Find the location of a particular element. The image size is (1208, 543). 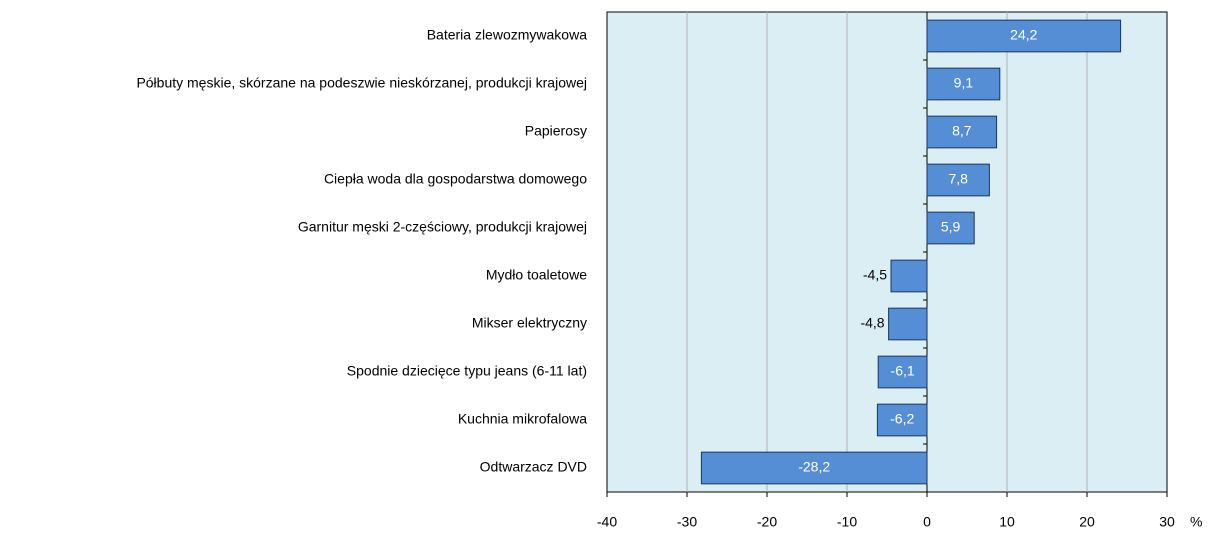

y-tick-label: Odtwarzacz DVD is located at coordinates (533, 467).